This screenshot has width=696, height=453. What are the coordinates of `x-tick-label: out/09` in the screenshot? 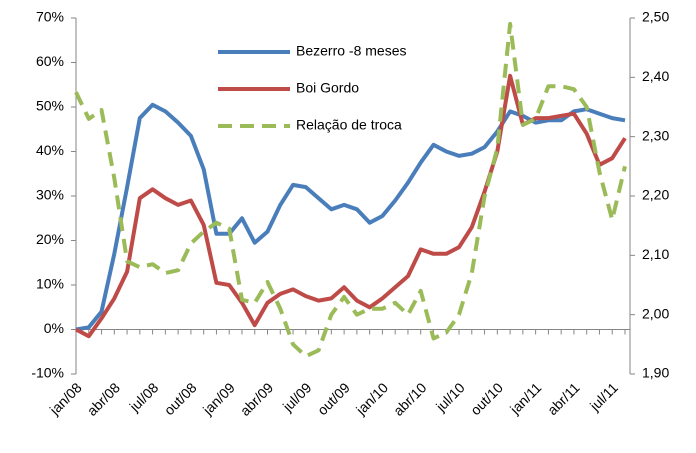 It's located at (333, 398).